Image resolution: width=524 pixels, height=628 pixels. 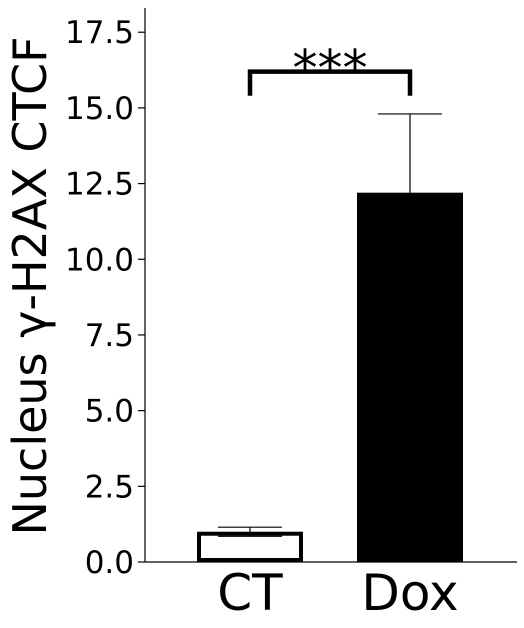 What do you see at coordinates (99, 33) in the screenshot?
I see `y-tick-label: 17.5` at bounding box center [99, 33].